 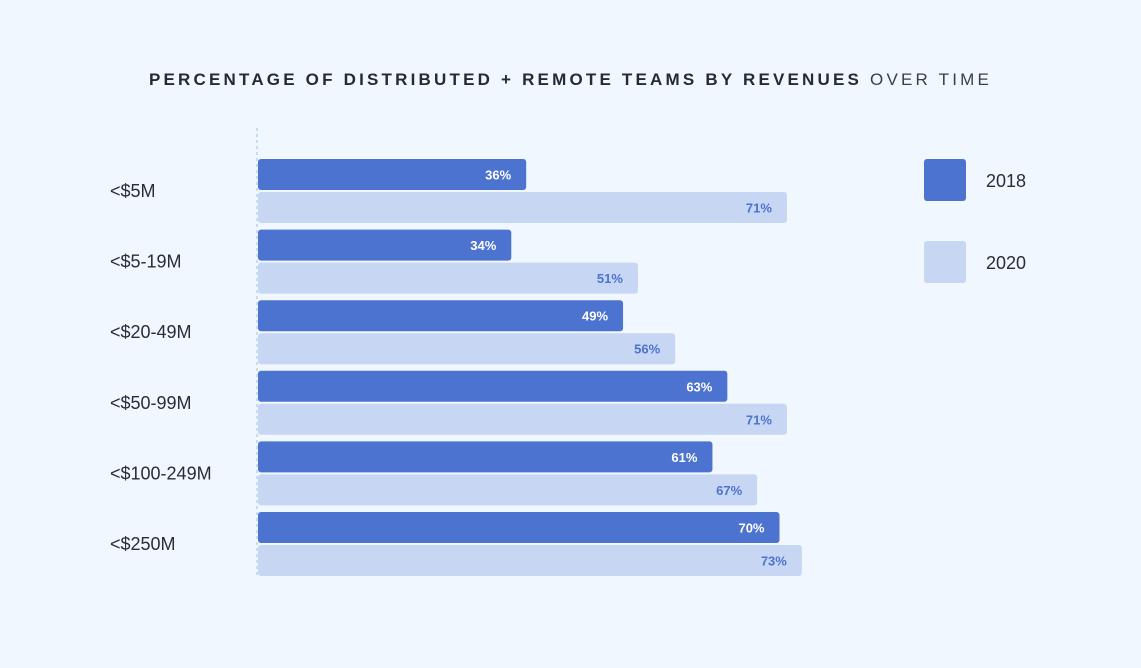 What do you see at coordinates (151, 332) in the screenshot?
I see `category-label: <$20-49M` at bounding box center [151, 332].